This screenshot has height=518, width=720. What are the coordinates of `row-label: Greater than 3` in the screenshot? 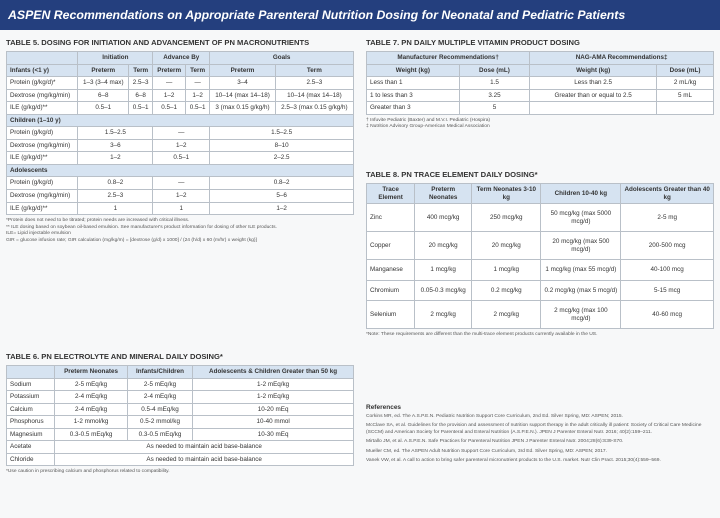 It's located at (413, 108).